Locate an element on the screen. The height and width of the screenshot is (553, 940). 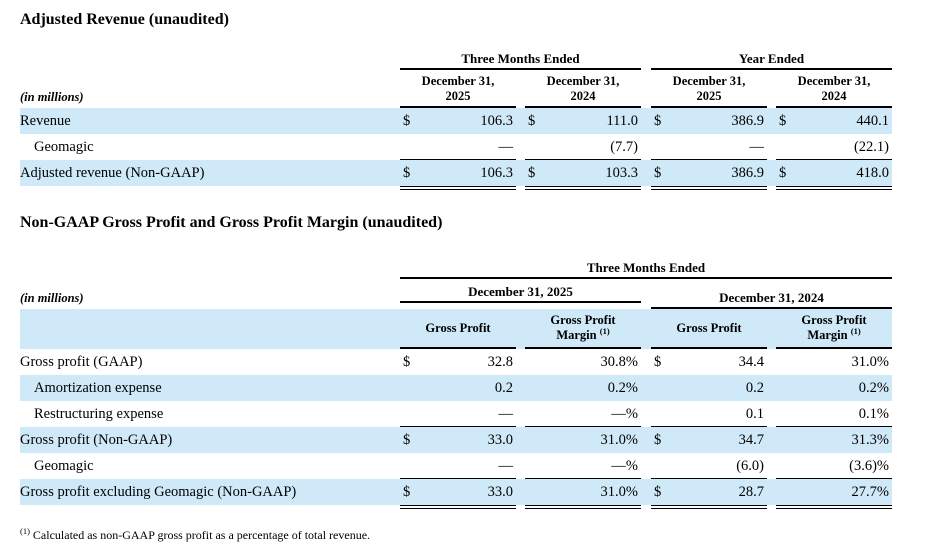
table2-group-three-months: Three Months Ended is located at coordinates (646, 269).